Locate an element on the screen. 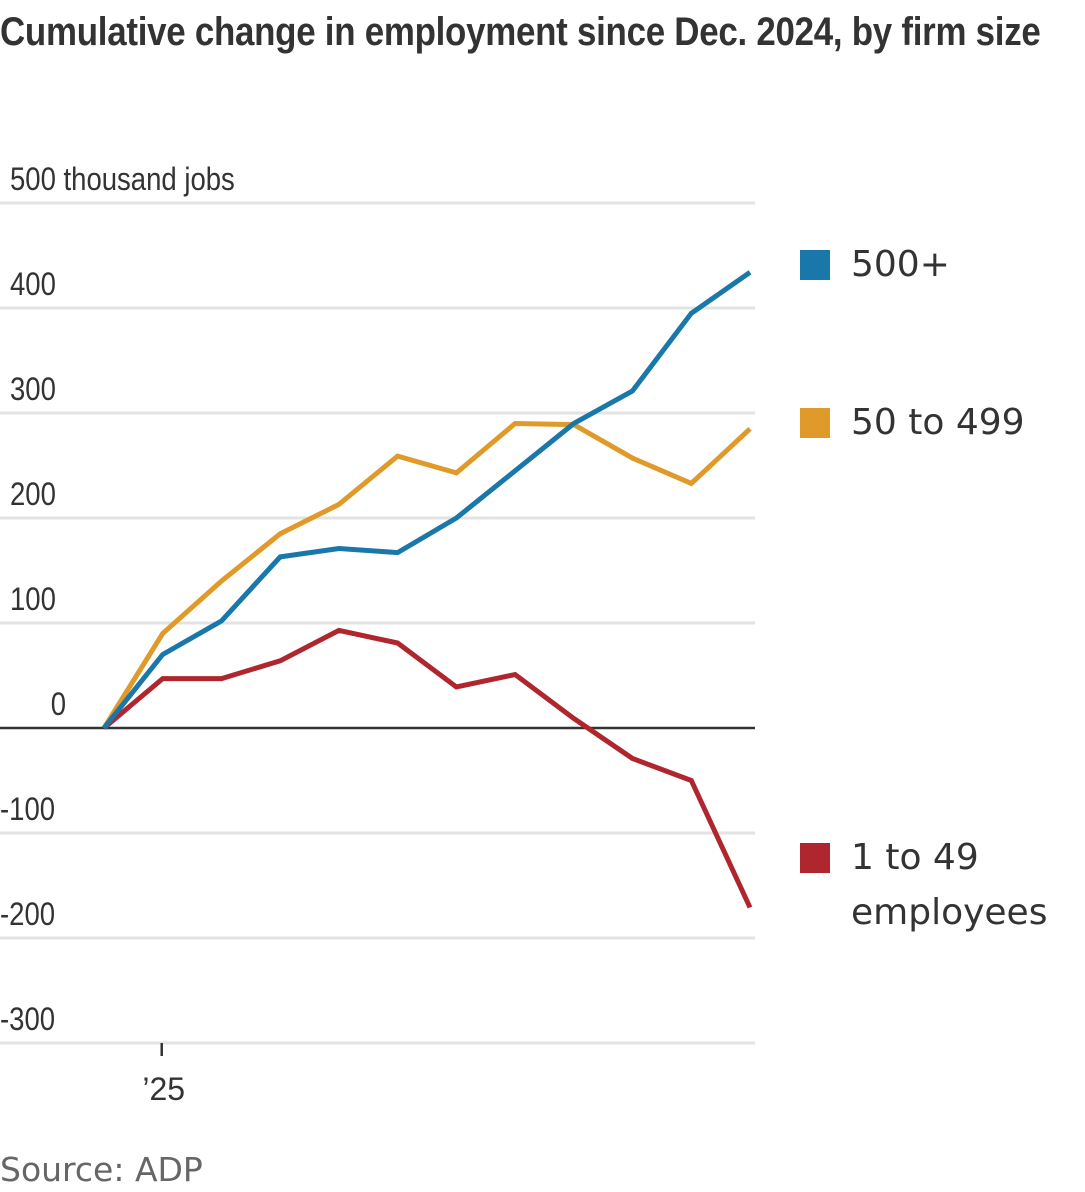 The height and width of the screenshot is (1192, 1085). legend-label: employees is located at coordinates (949, 912).